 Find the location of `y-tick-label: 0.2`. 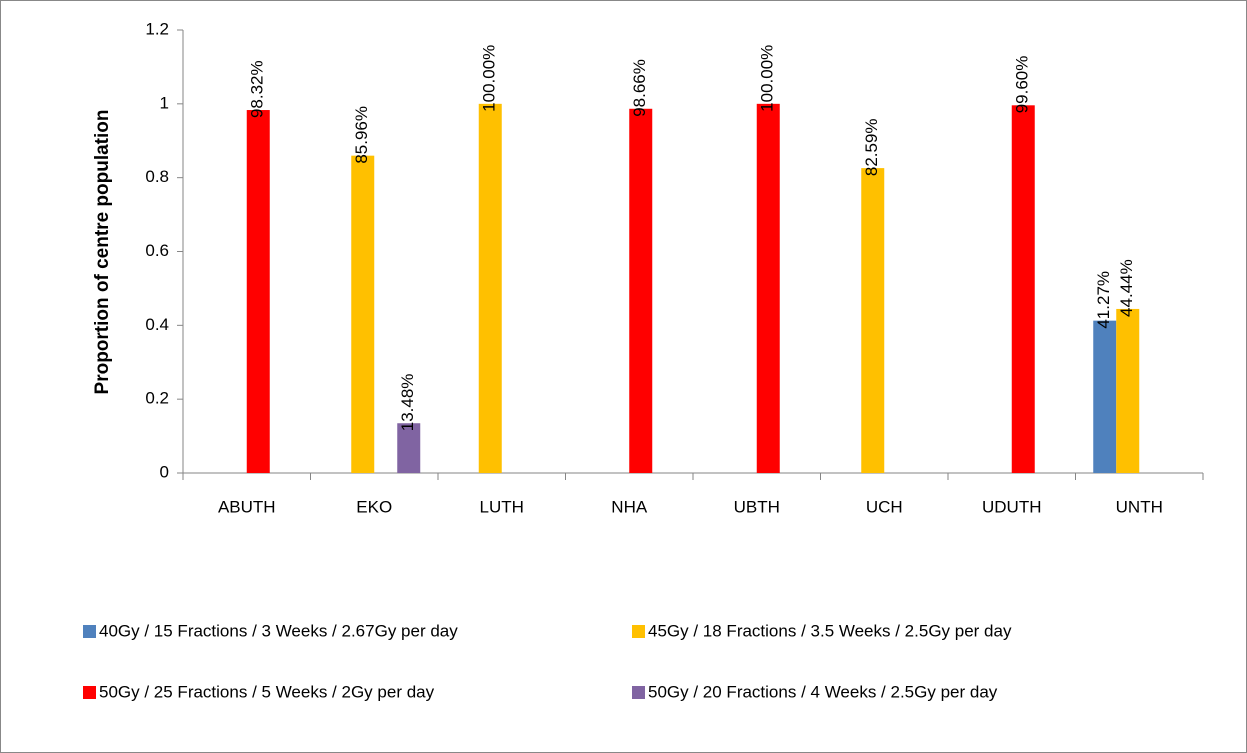

y-tick-label: 0.2 is located at coordinates (157, 398).